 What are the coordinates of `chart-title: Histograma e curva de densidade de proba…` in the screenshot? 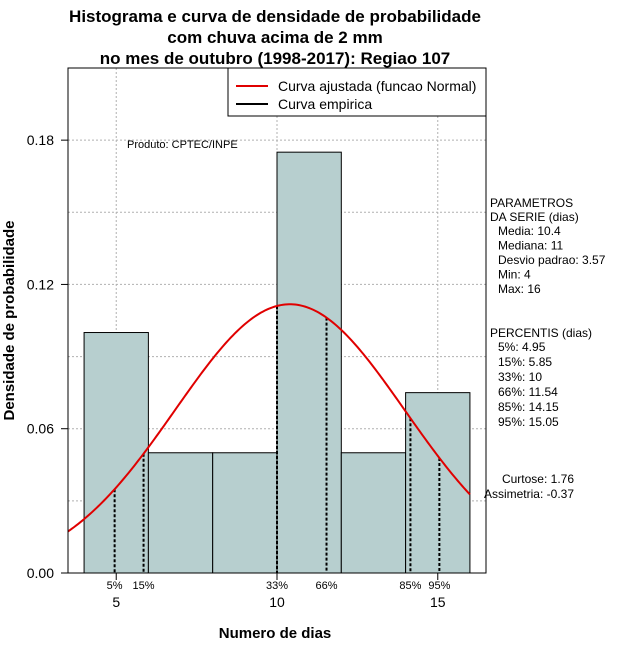 It's located at (275, 37).